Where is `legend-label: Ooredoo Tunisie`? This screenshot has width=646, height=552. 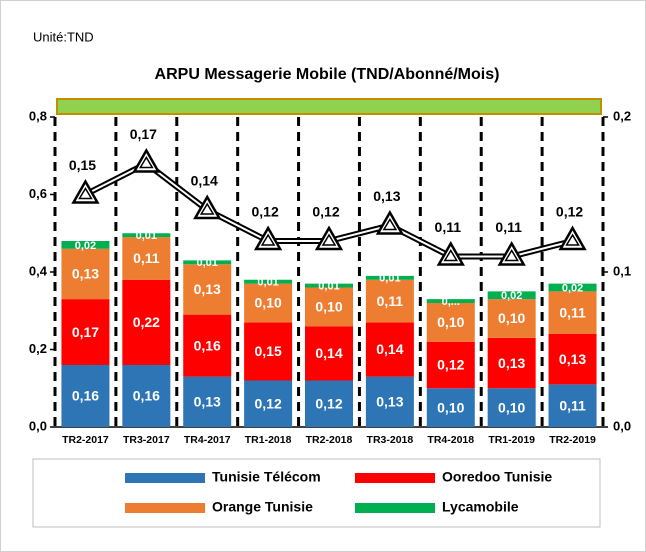 legend-label: Ooredoo Tunisie is located at coordinates (497, 477).